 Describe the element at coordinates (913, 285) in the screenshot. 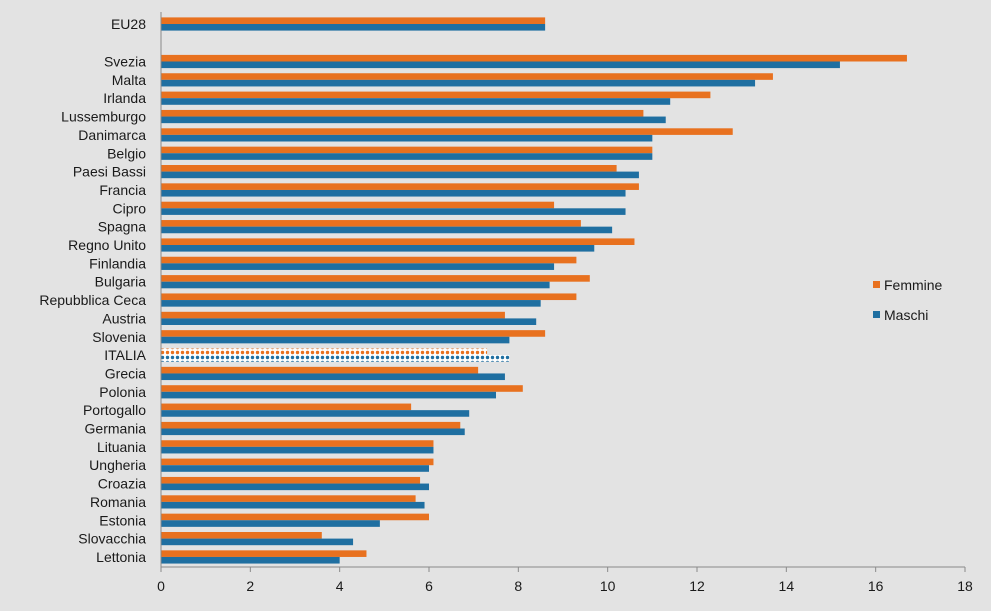

I see `legend-label-femmine: Femmine` at that location.